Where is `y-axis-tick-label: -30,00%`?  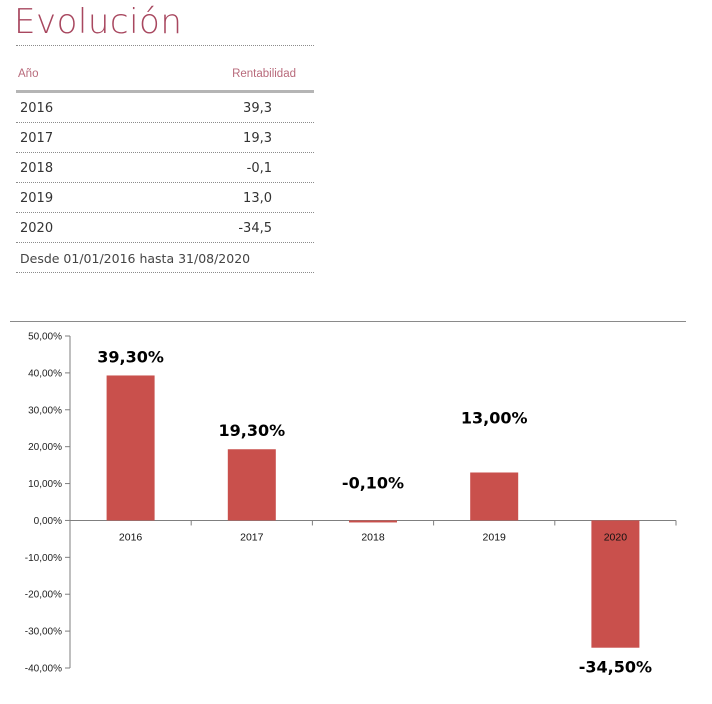
y-axis-tick-label: -30,00% is located at coordinates (43, 632).